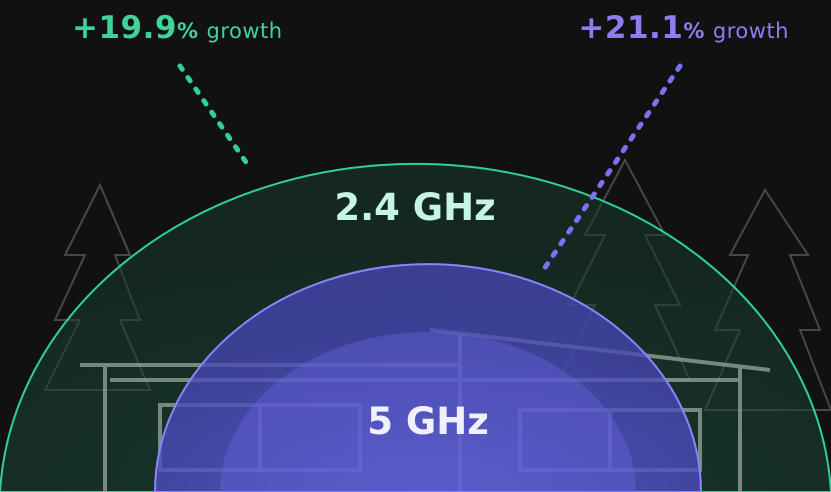 This screenshot has height=492, width=831. I want to click on growth-5ghz: +21.1% growth, so click(683, 28).